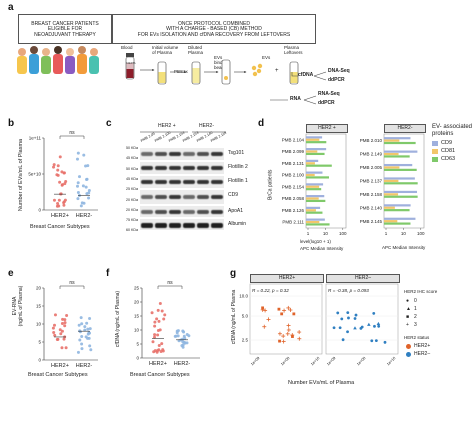 This screenshot has width=474, height=421. I want to click on group-her2neg: HER2-, so click(207, 126).